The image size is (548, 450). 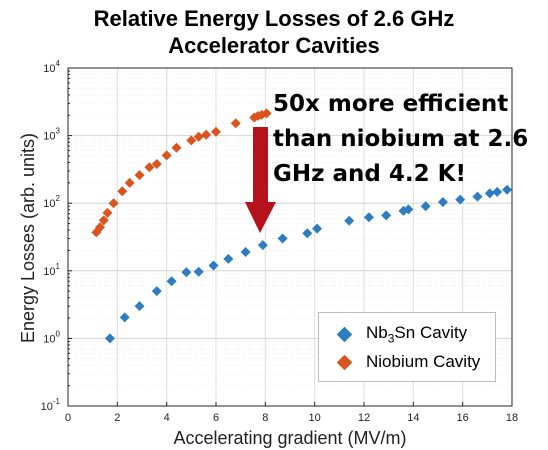 I want to click on arrow-head, so click(x=260, y=217).